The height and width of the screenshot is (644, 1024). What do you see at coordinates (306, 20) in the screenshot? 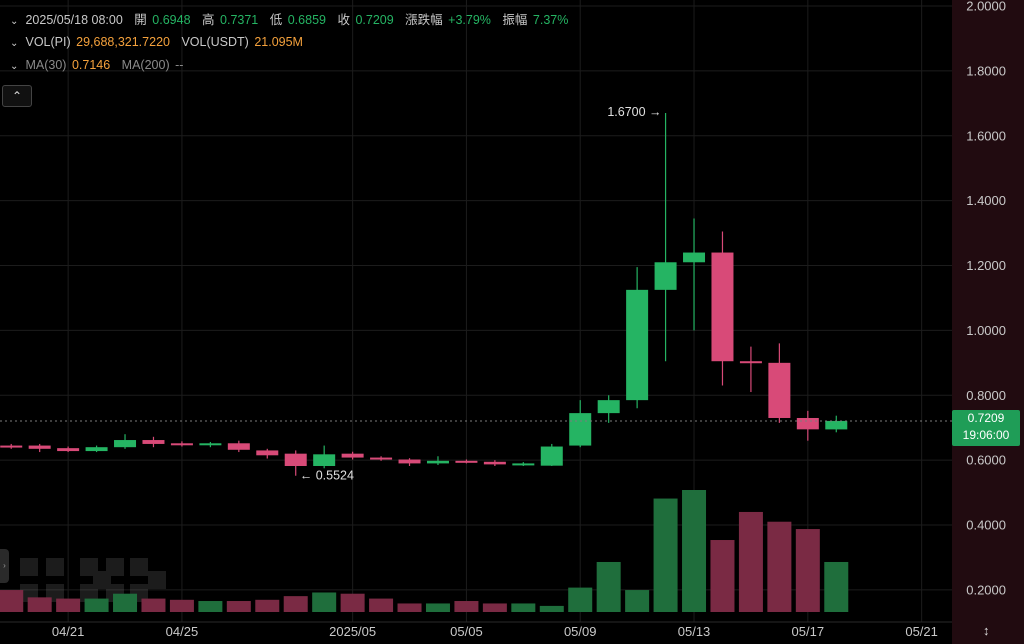
I see `low-value: 0.6859` at bounding box center [306, 20].